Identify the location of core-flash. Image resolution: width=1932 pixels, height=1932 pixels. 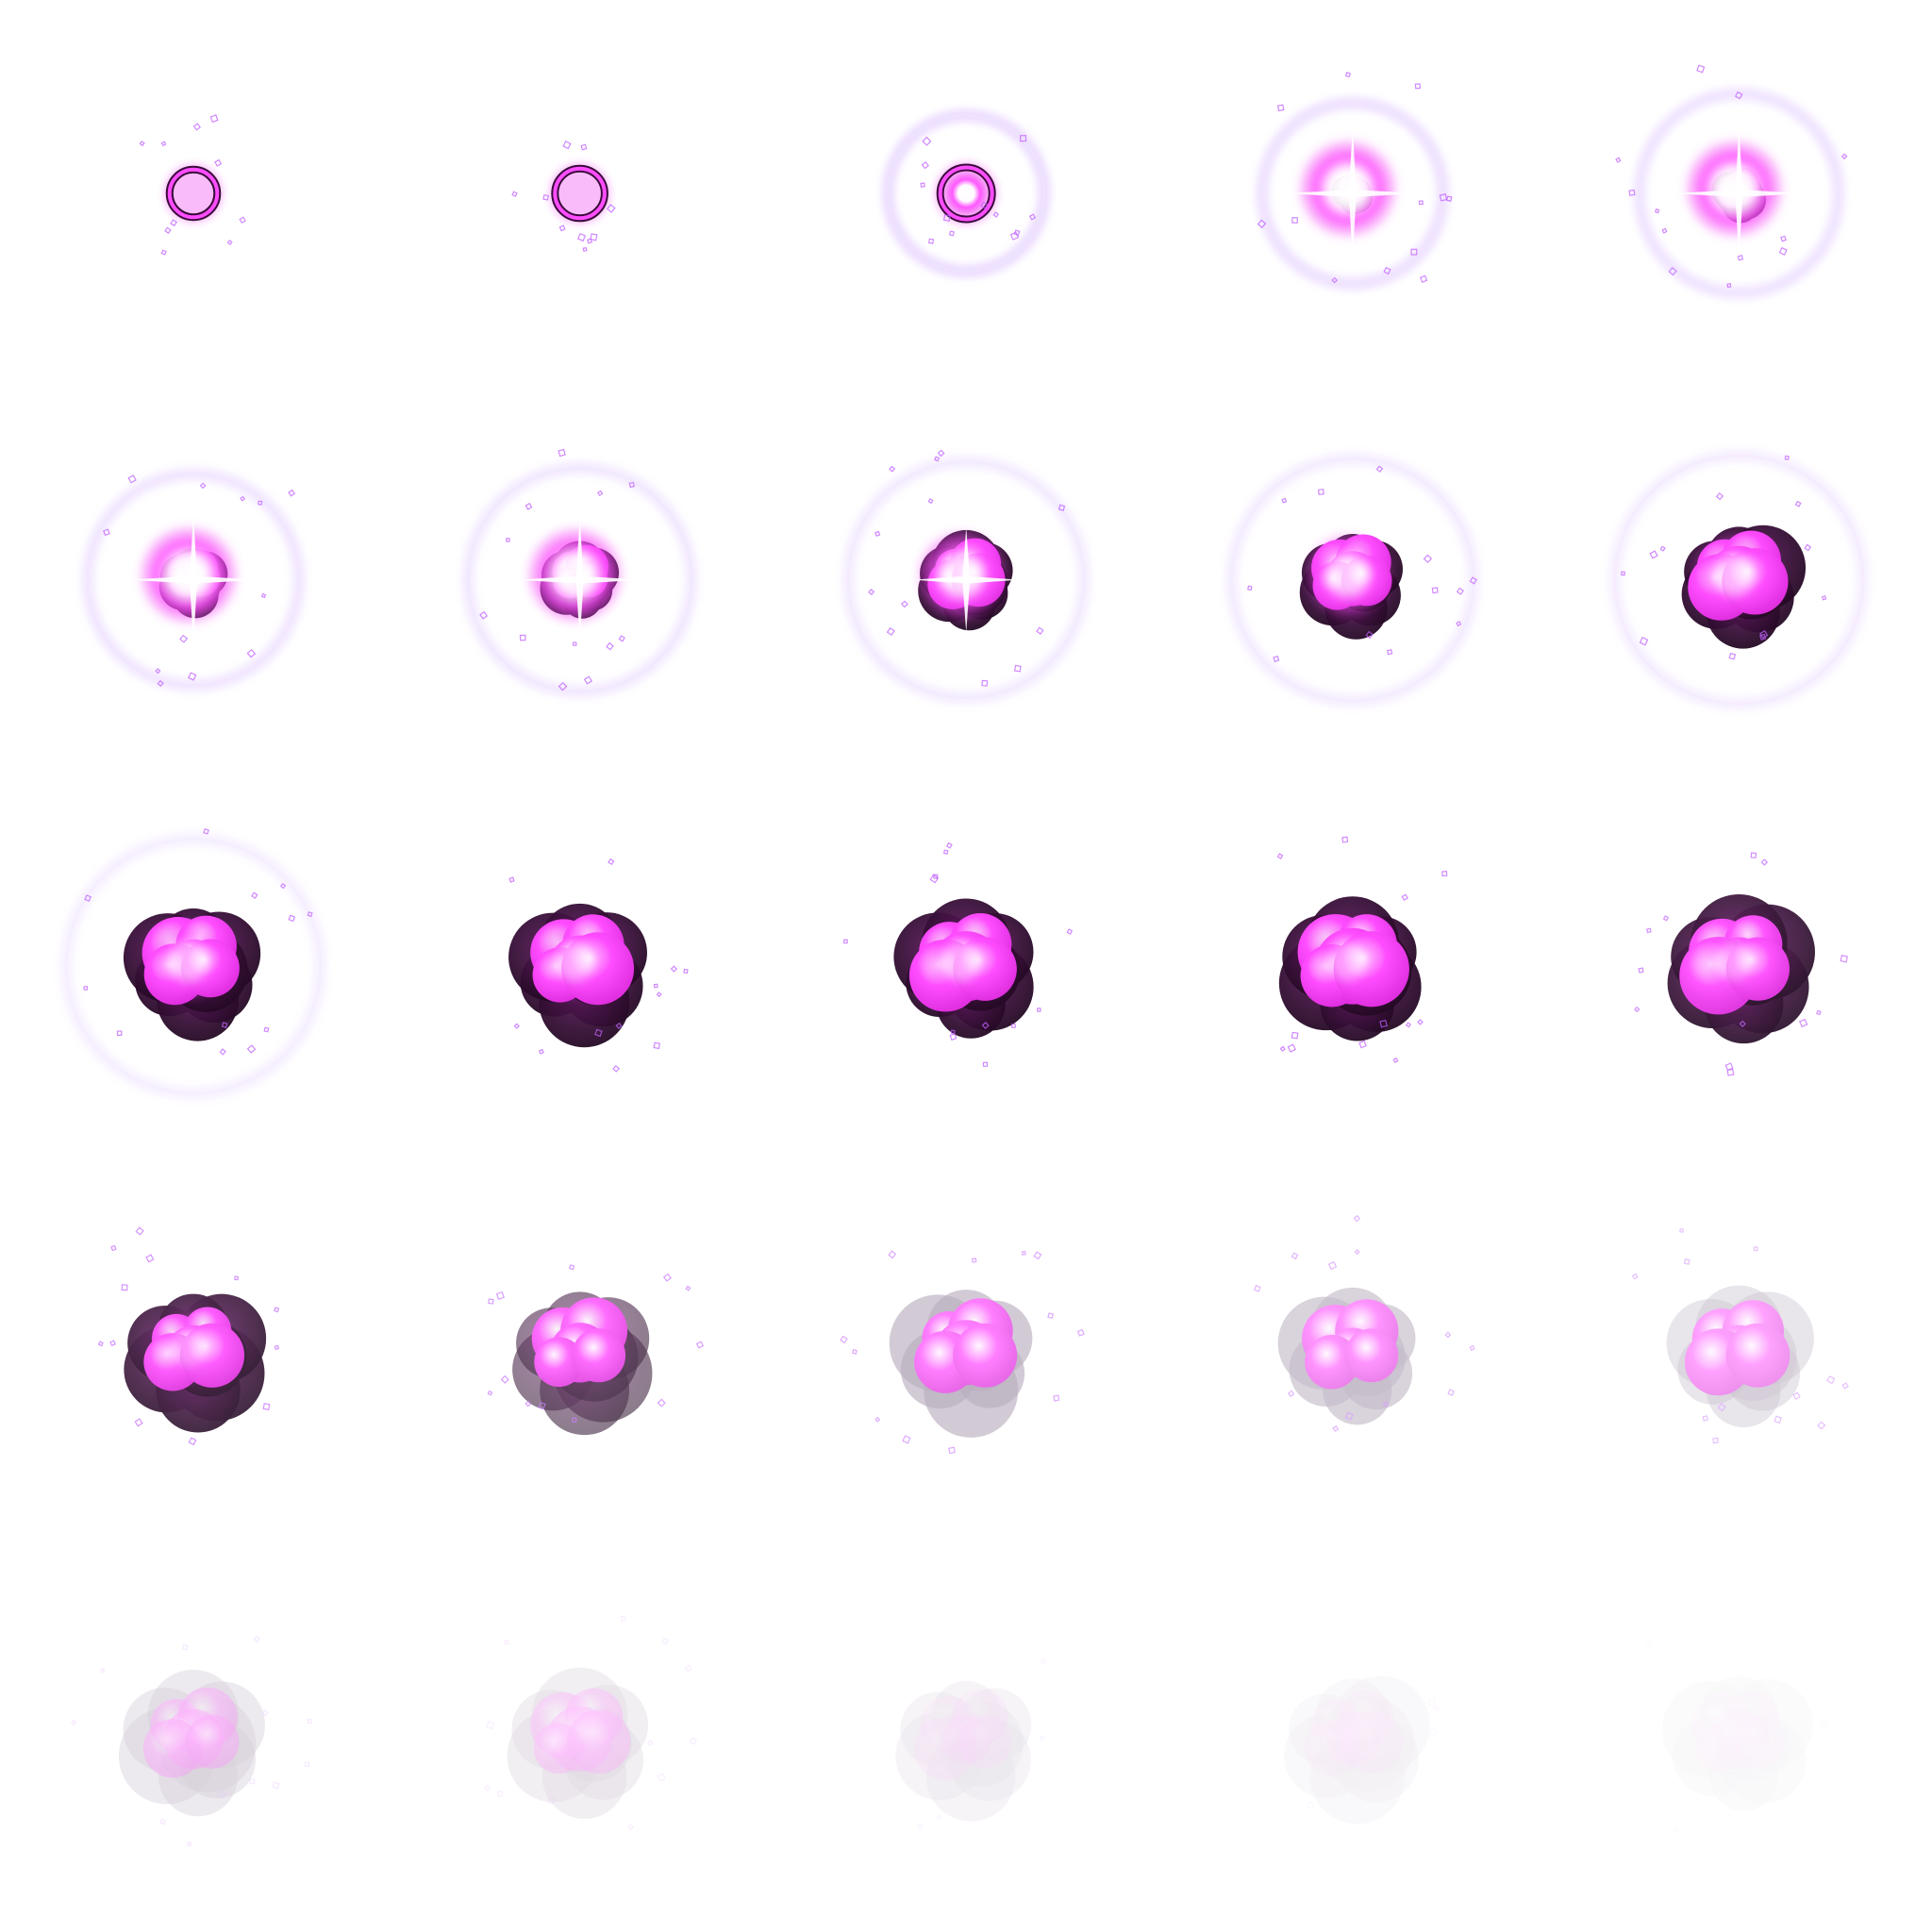
(189, 1348).